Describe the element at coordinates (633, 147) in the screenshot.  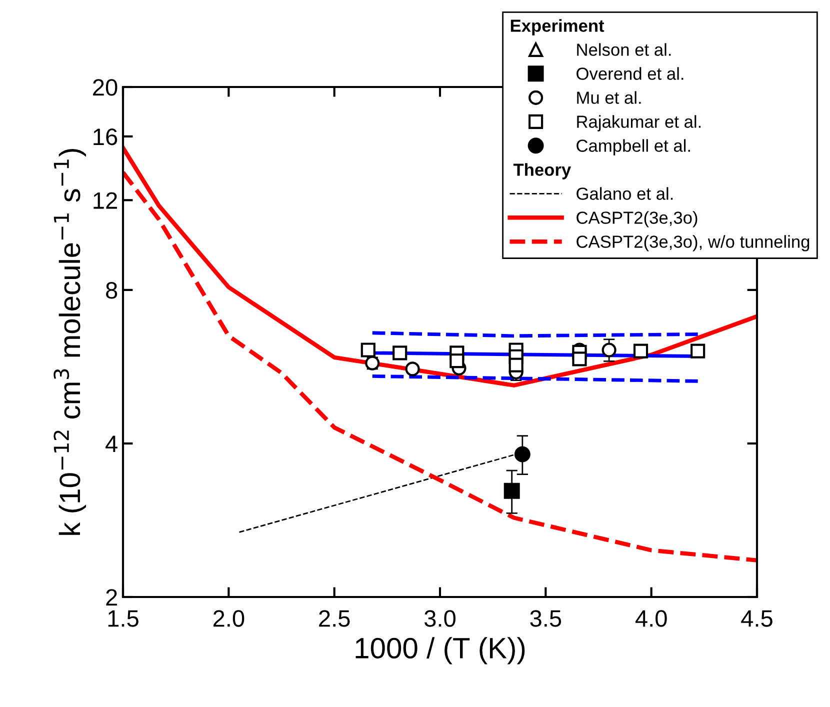
I see `legend-label: Campbell et al.` at that location.